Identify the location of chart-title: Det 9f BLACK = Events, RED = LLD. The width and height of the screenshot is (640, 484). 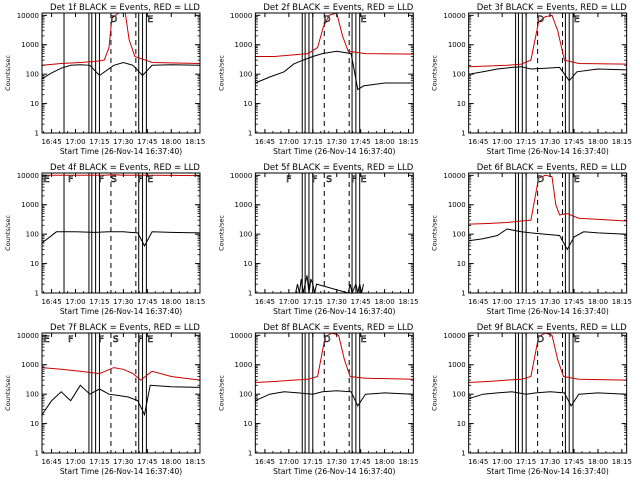
(552, 328).